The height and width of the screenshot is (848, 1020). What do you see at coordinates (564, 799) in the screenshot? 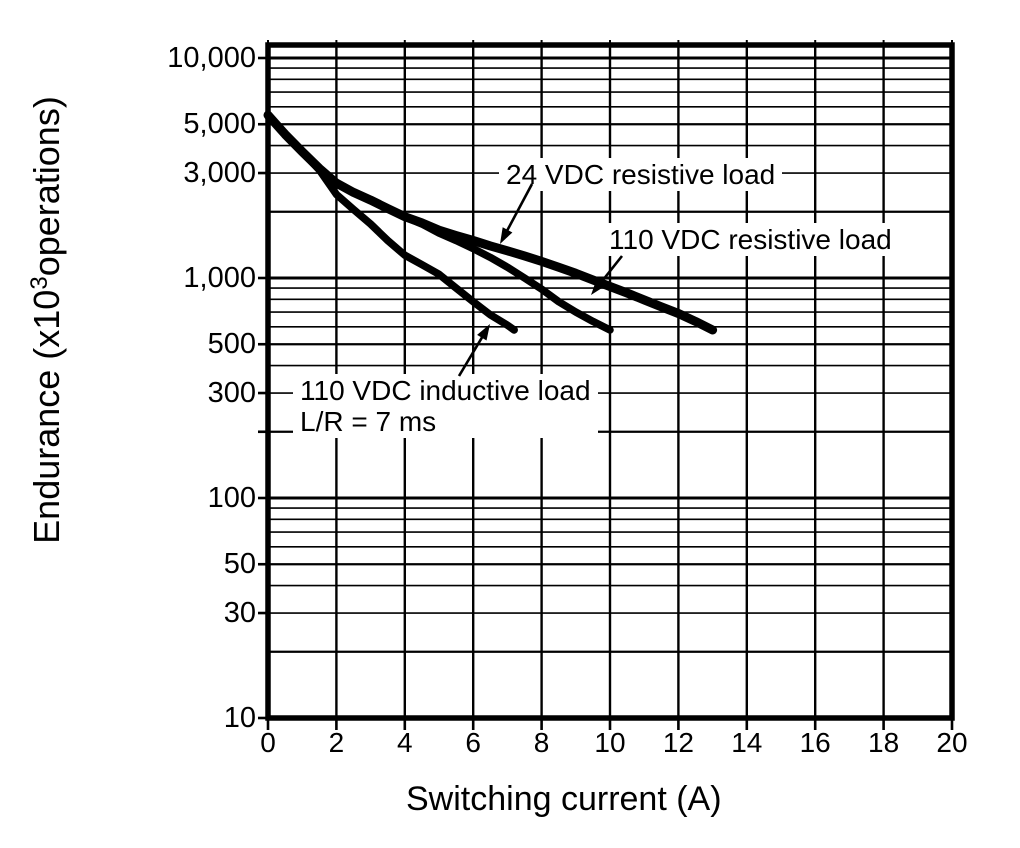
I see `x-axis-title: Switching current (A)` at bounding box center [564, 799].